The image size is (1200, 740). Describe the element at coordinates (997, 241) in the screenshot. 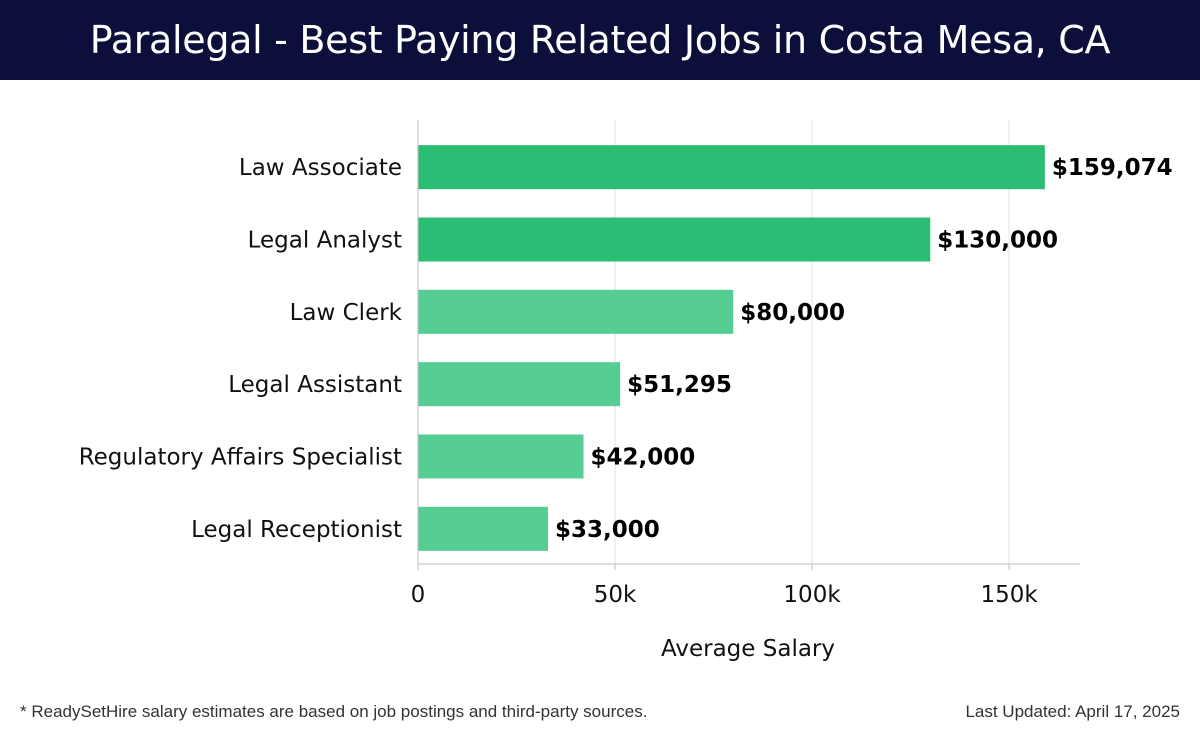

I see `value-label: $130,000` at that location.